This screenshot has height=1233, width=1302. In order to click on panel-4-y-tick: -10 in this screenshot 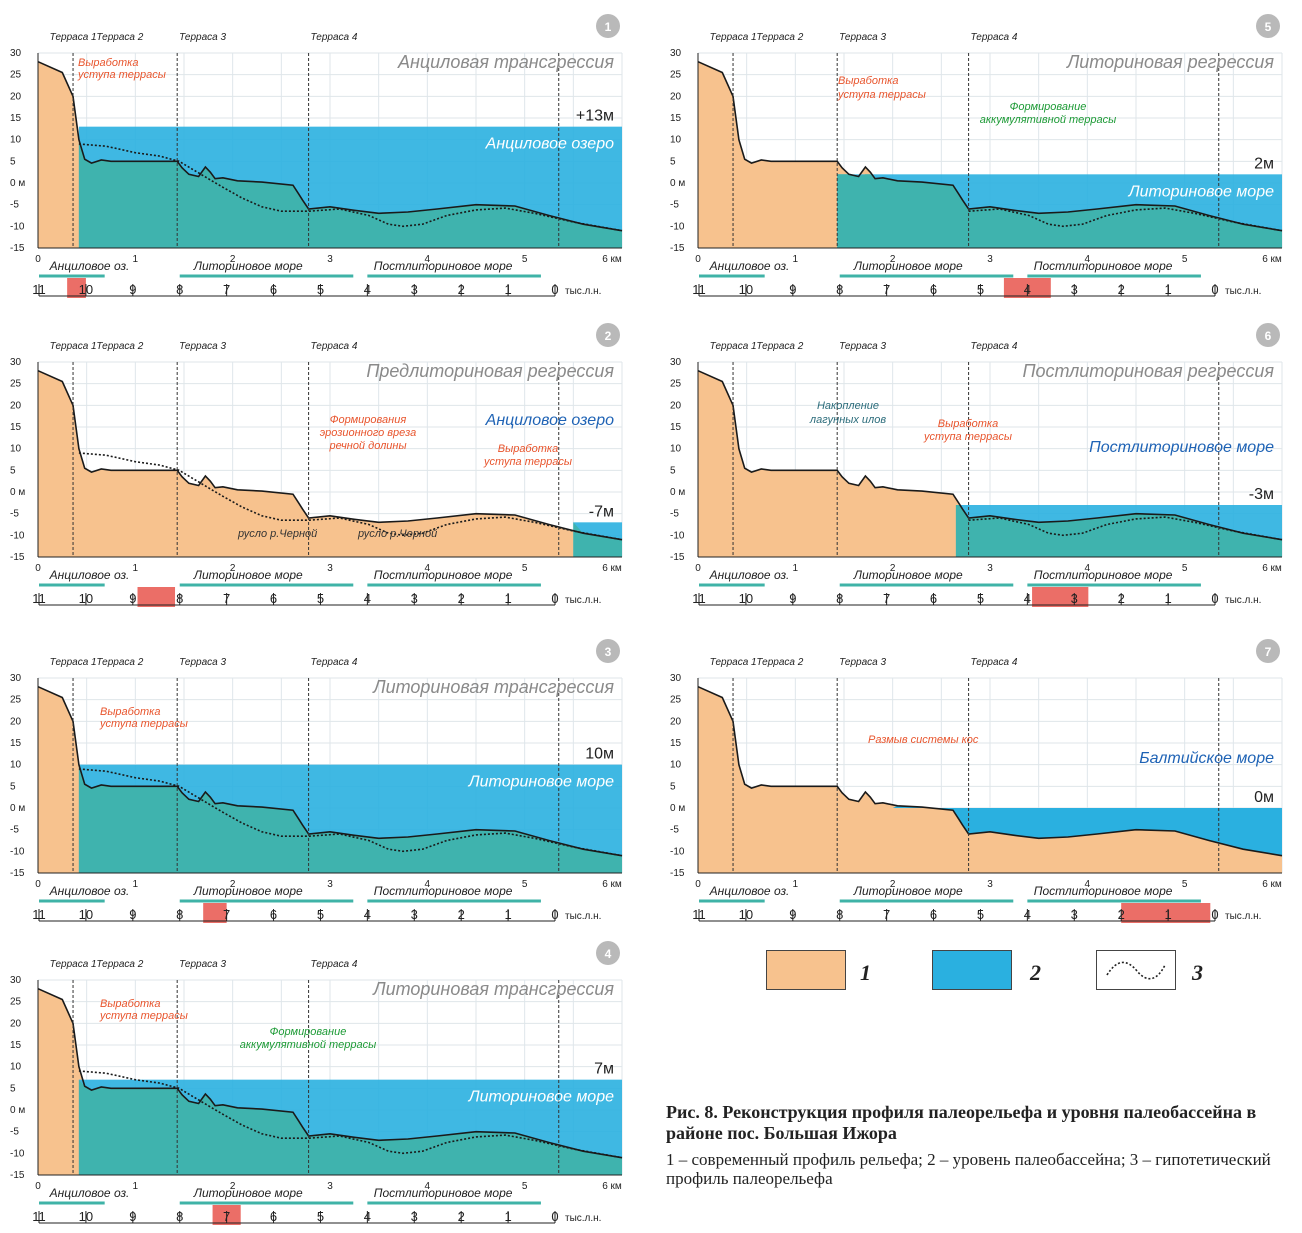, I will do `click(17, 1153)`.